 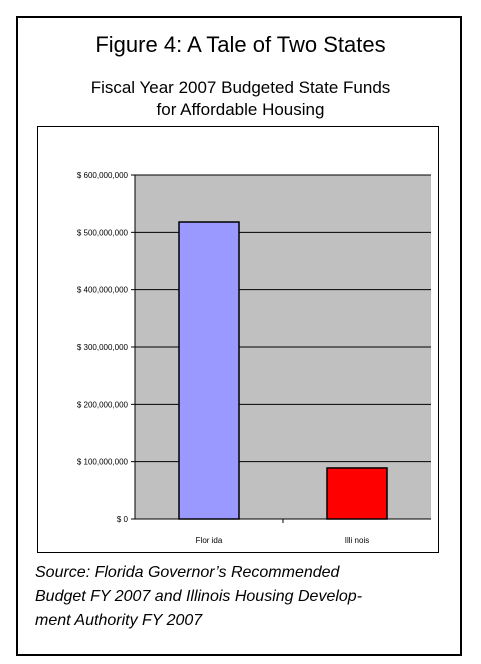 I want to click on bar-illinois, so click(x=357, y=493).